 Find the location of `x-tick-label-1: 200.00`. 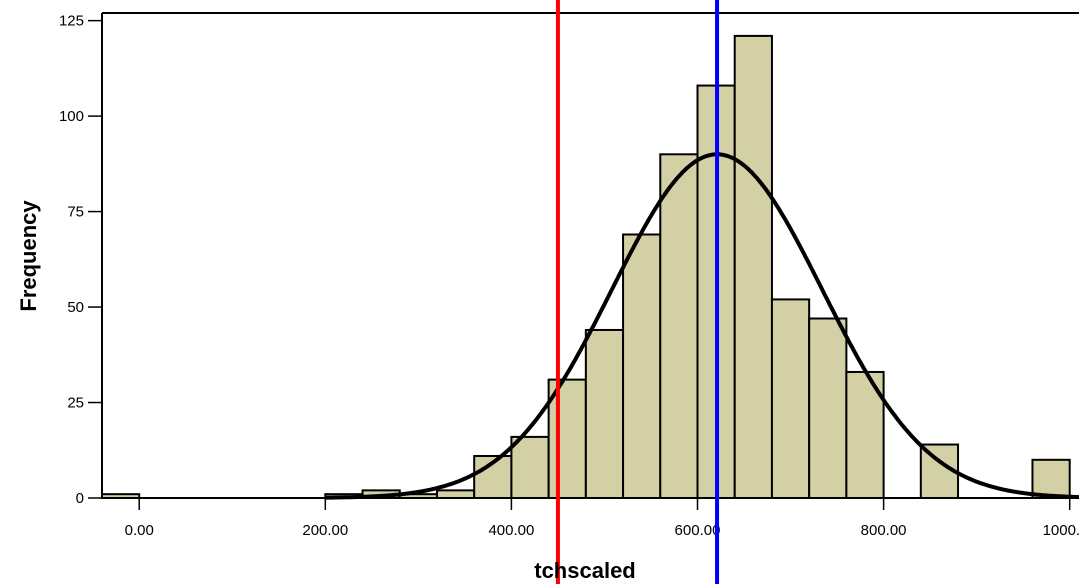

x-tick-label-1: 200.00 is located at coordinates (325, 530).